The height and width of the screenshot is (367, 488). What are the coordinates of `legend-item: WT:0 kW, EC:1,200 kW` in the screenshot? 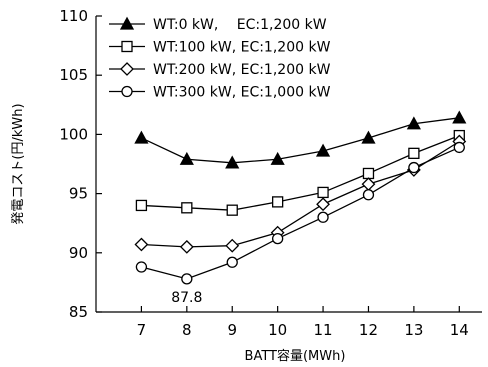 It's located at (218, 24).